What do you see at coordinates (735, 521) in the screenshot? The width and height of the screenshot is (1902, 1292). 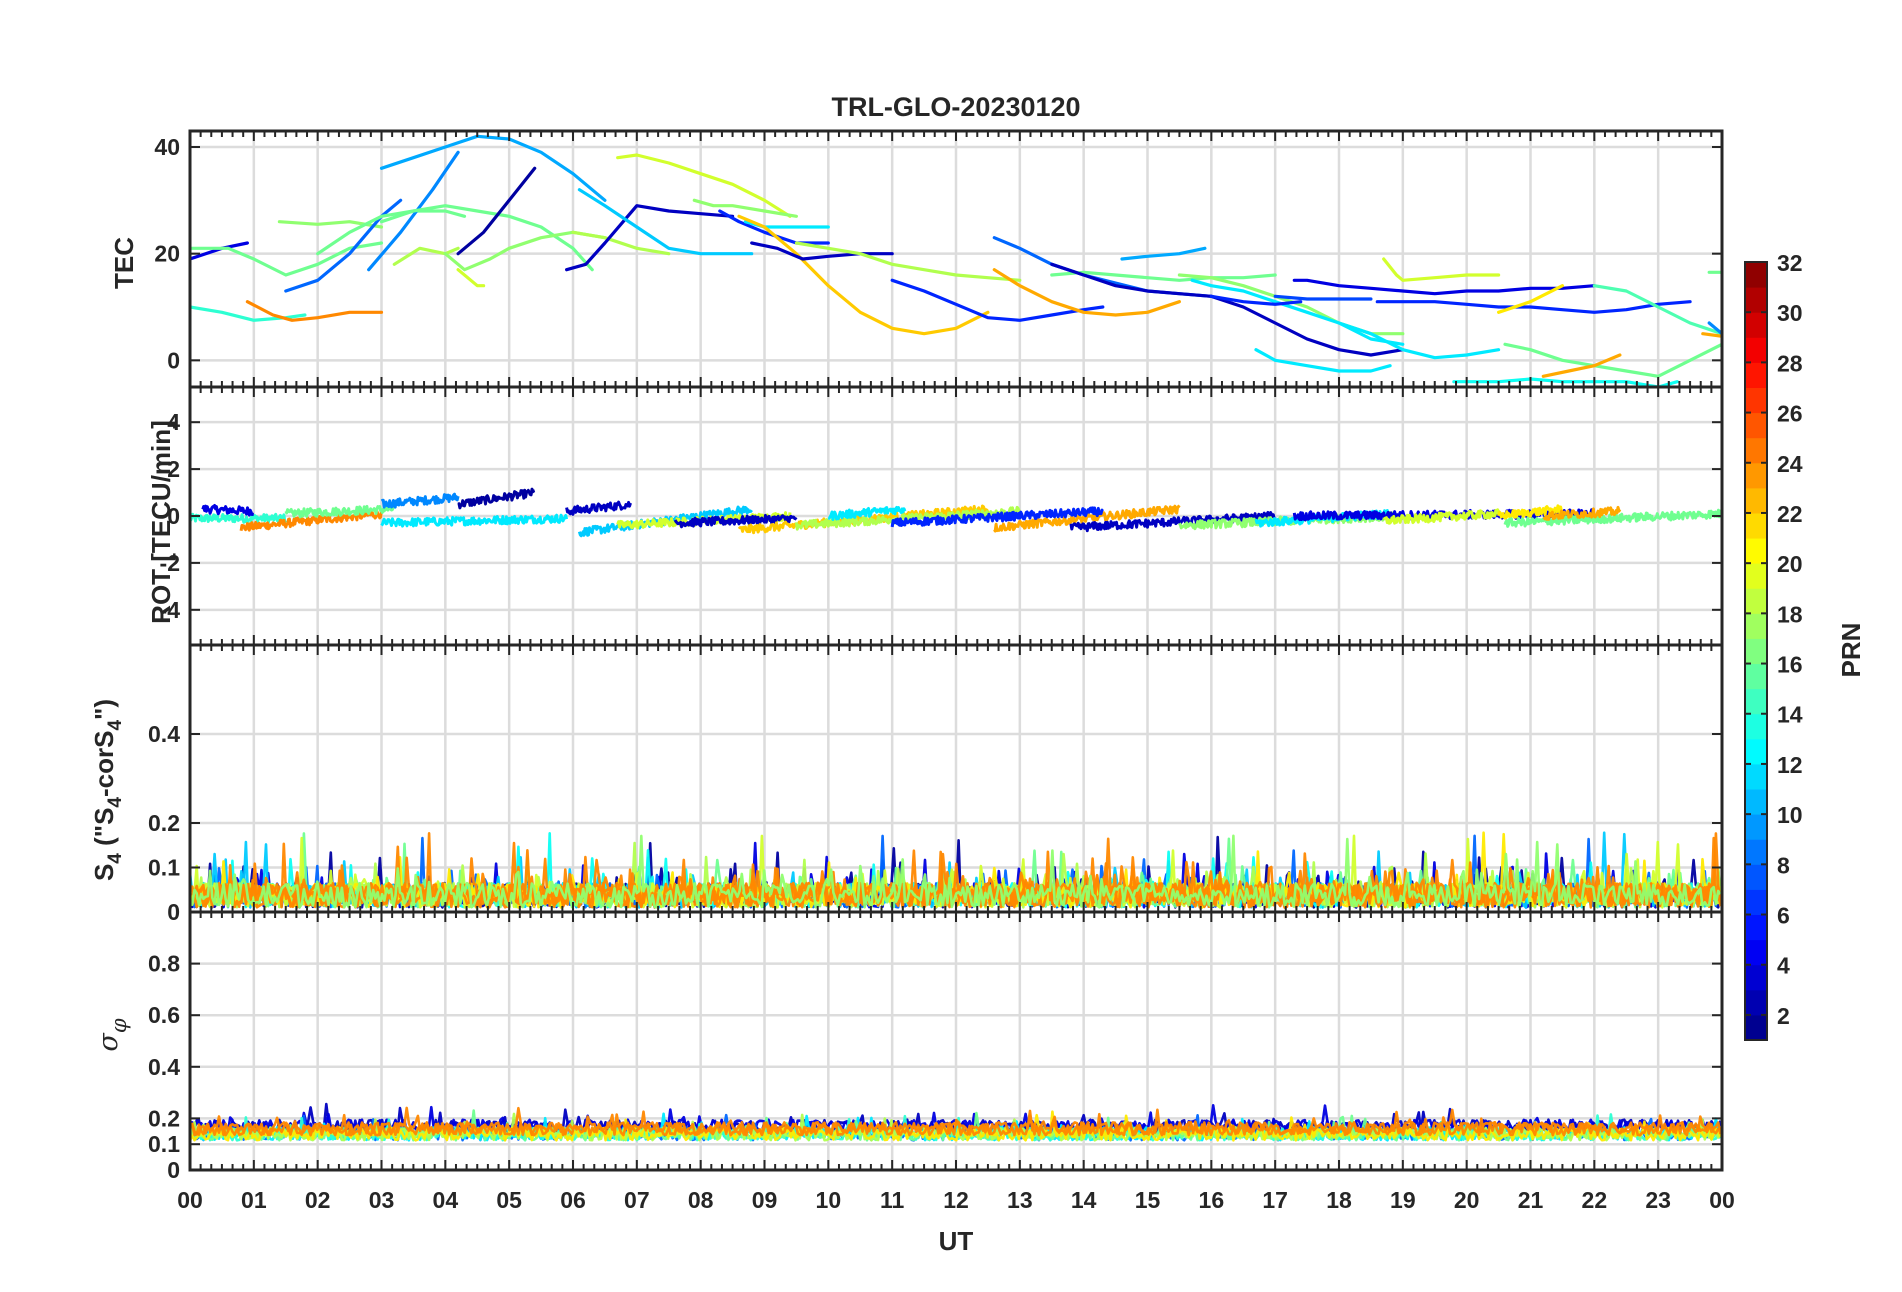 I see `rot-series-prn3` at bounding box center [735, 521].